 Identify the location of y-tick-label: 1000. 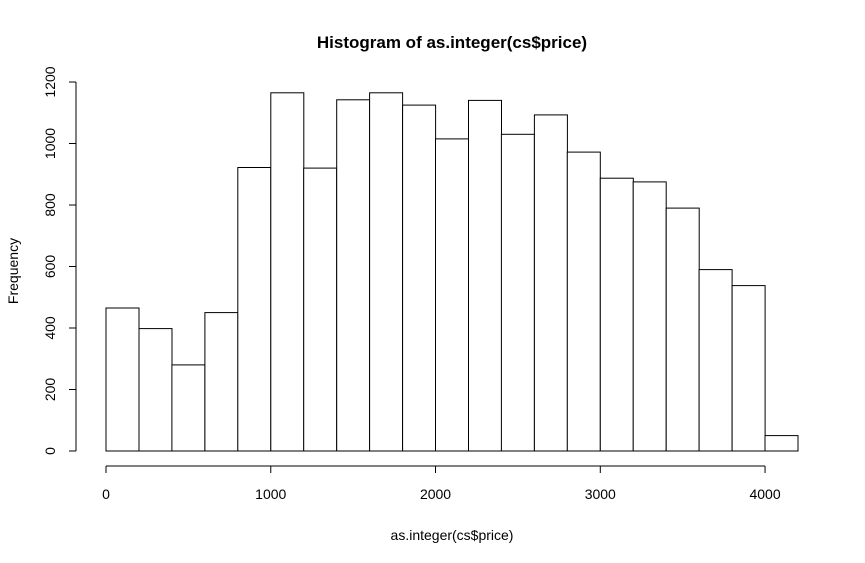
(50, 143).